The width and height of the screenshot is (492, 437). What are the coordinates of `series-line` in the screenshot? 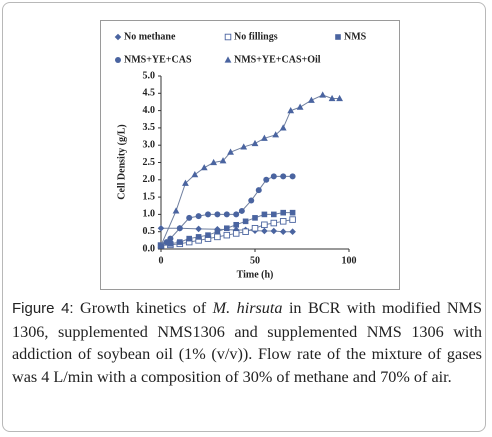 It's located at (250, 170).